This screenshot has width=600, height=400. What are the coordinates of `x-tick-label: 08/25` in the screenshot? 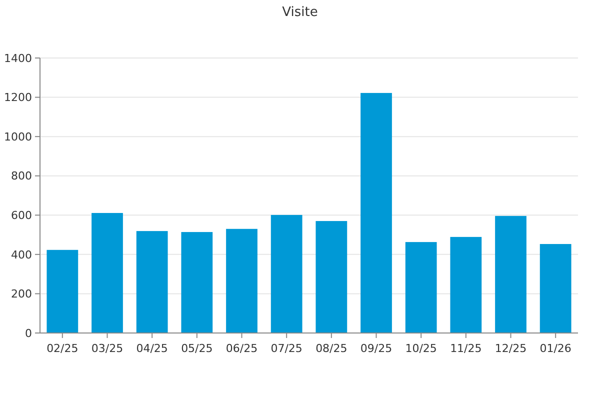 It's located at (332, 348).